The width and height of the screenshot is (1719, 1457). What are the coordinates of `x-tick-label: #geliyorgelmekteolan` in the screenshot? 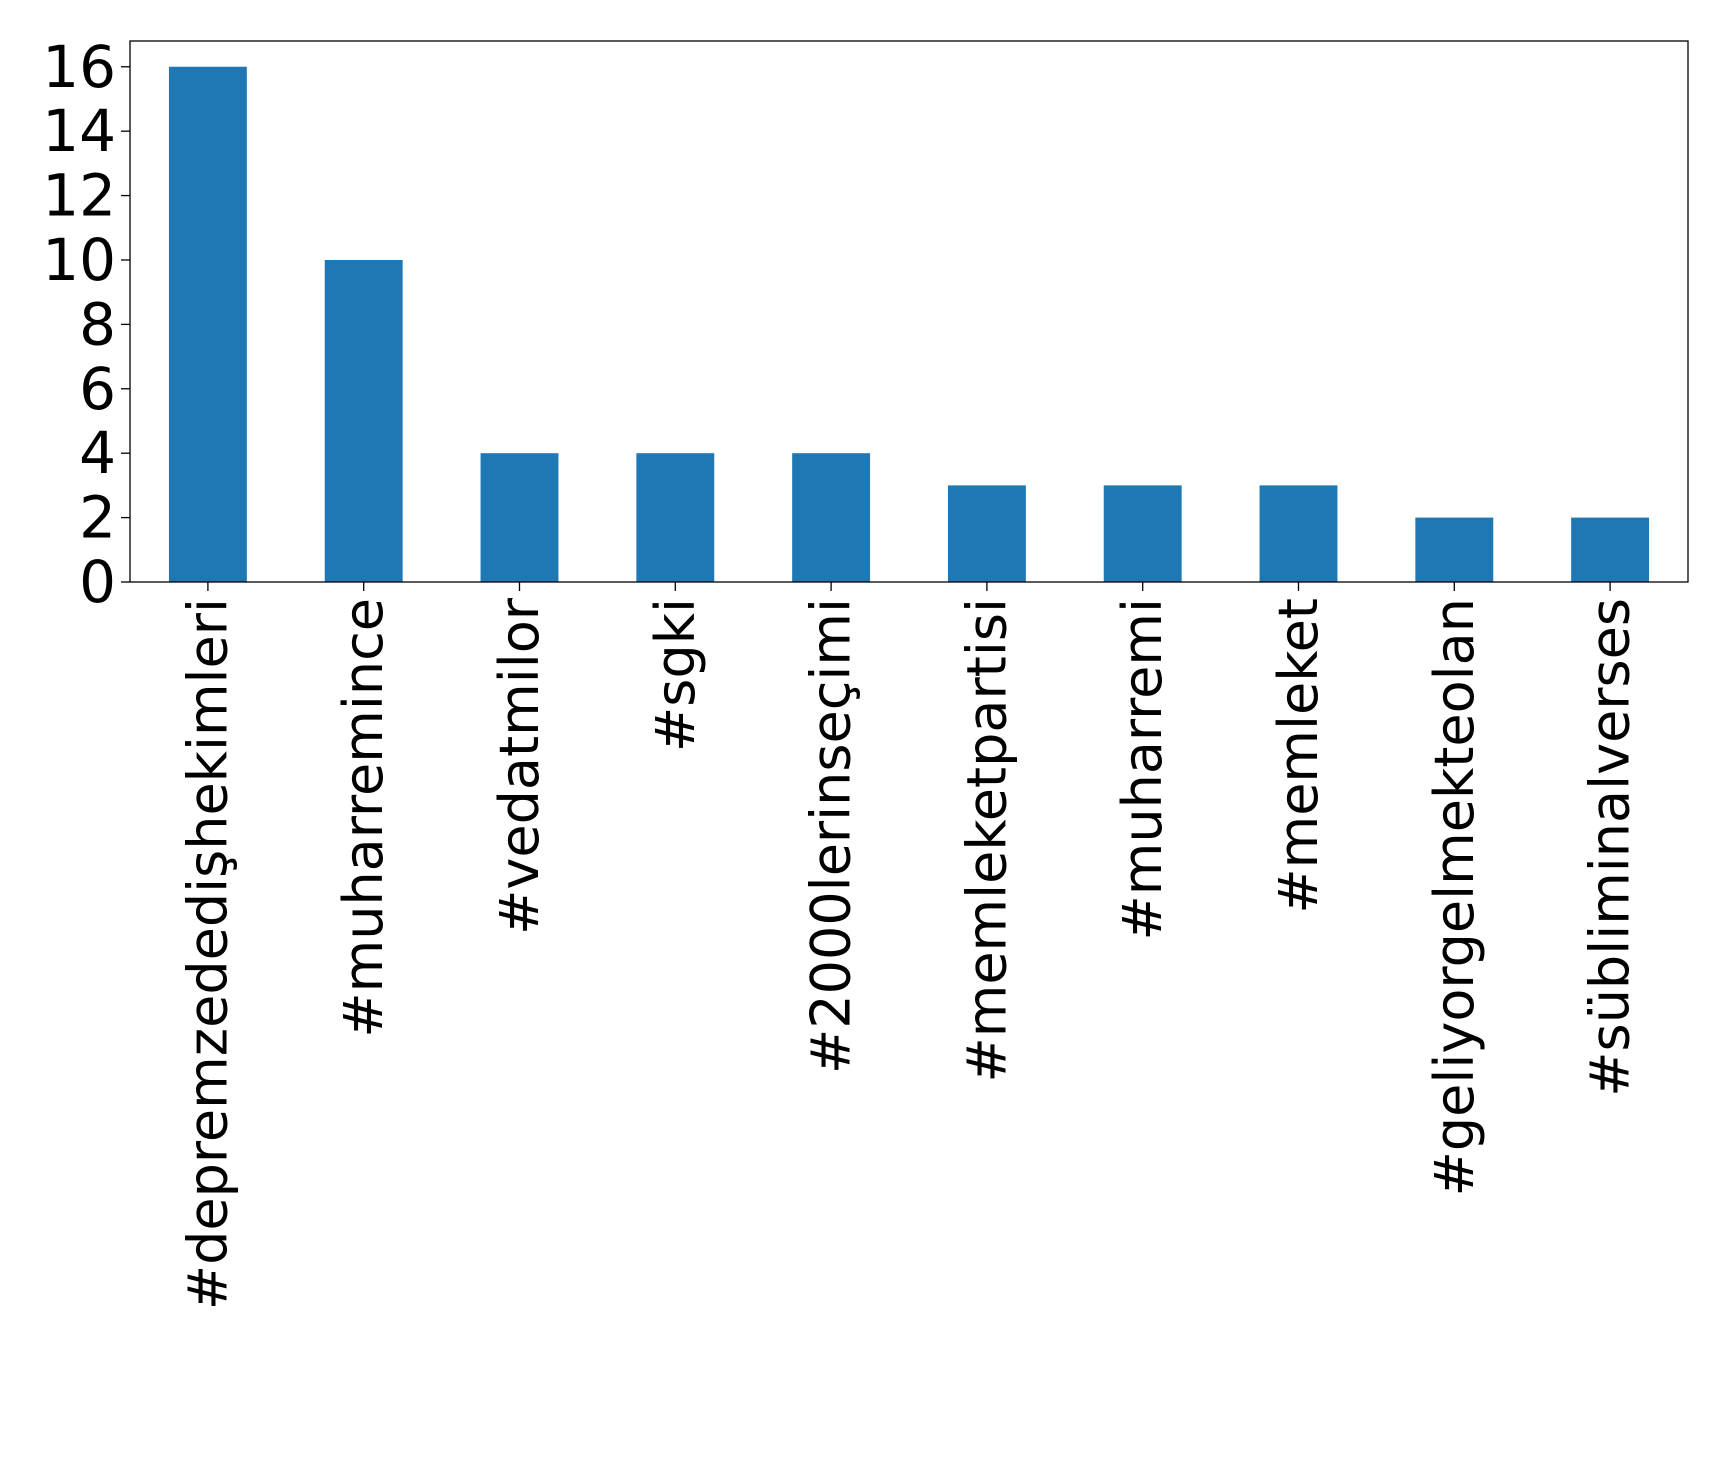 It's located at (1454, 897).